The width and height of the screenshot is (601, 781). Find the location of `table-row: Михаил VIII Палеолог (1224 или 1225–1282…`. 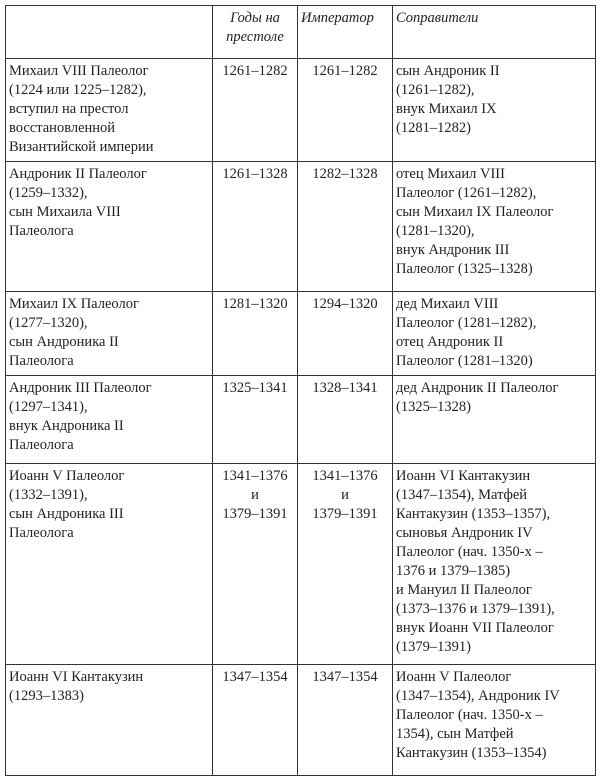

table-row: Михаил VIII Палеолог (1224 или 1225–1282… is located at coordinates (300, 110).